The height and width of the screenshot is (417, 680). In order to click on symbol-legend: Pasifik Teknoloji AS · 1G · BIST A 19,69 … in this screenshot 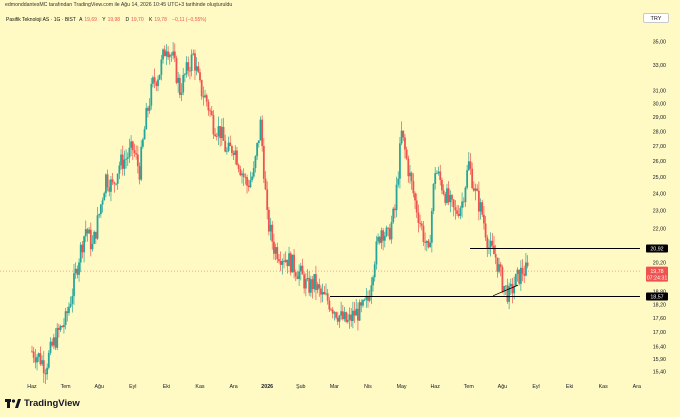, I will do `click(107, 20)`.